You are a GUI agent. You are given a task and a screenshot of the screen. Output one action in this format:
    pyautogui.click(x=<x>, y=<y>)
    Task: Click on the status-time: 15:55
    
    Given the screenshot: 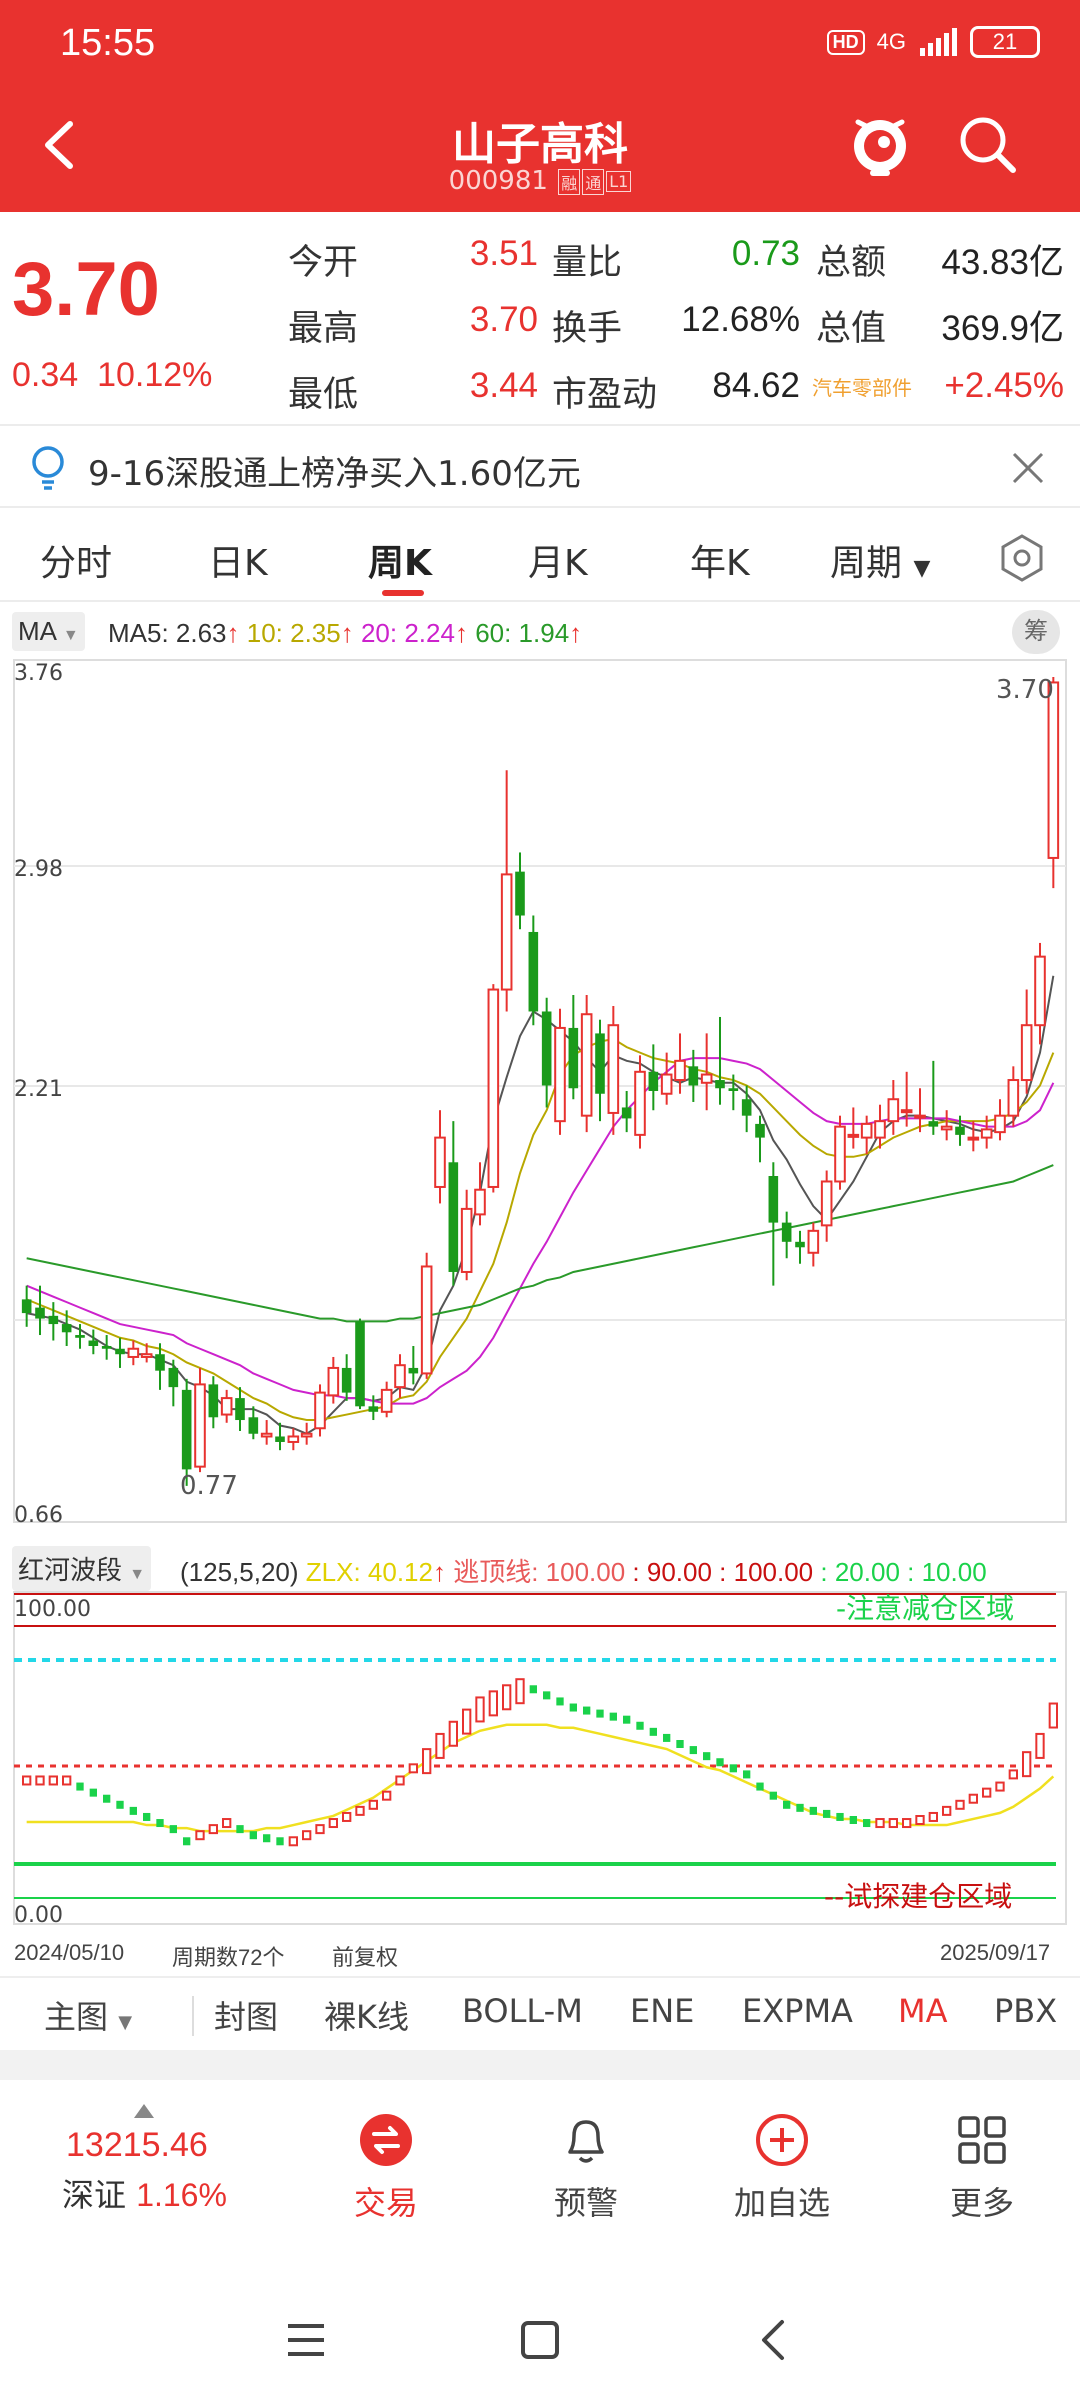 What is the action you would take?
    pyautogui.click(x=108, y=43)
    